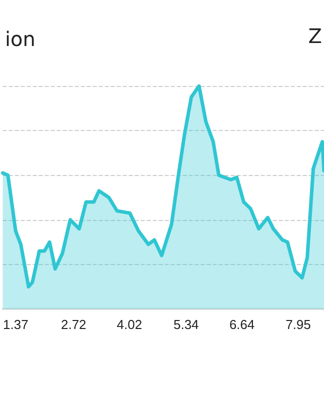 This screenshot has height=400, width=324. Describe the element at coordinates (298, 324) in the screenshot. I see `x-tick-label: 7.95` at that location.